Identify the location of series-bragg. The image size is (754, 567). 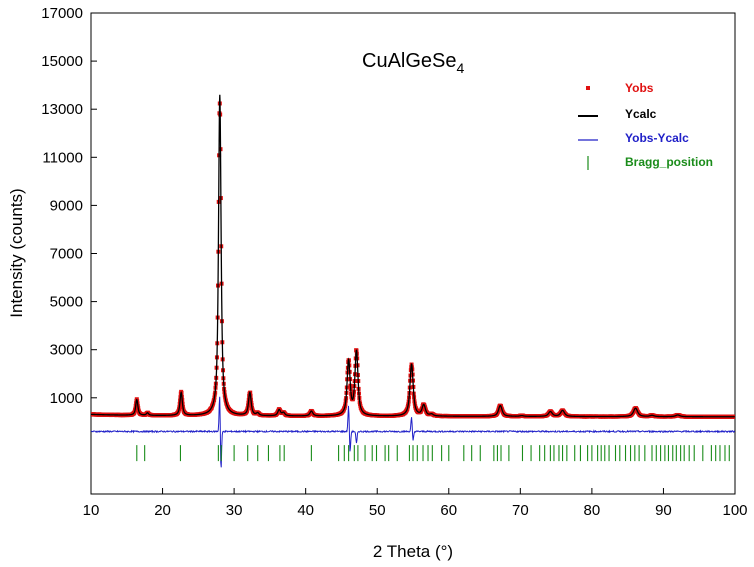
(433, 453).